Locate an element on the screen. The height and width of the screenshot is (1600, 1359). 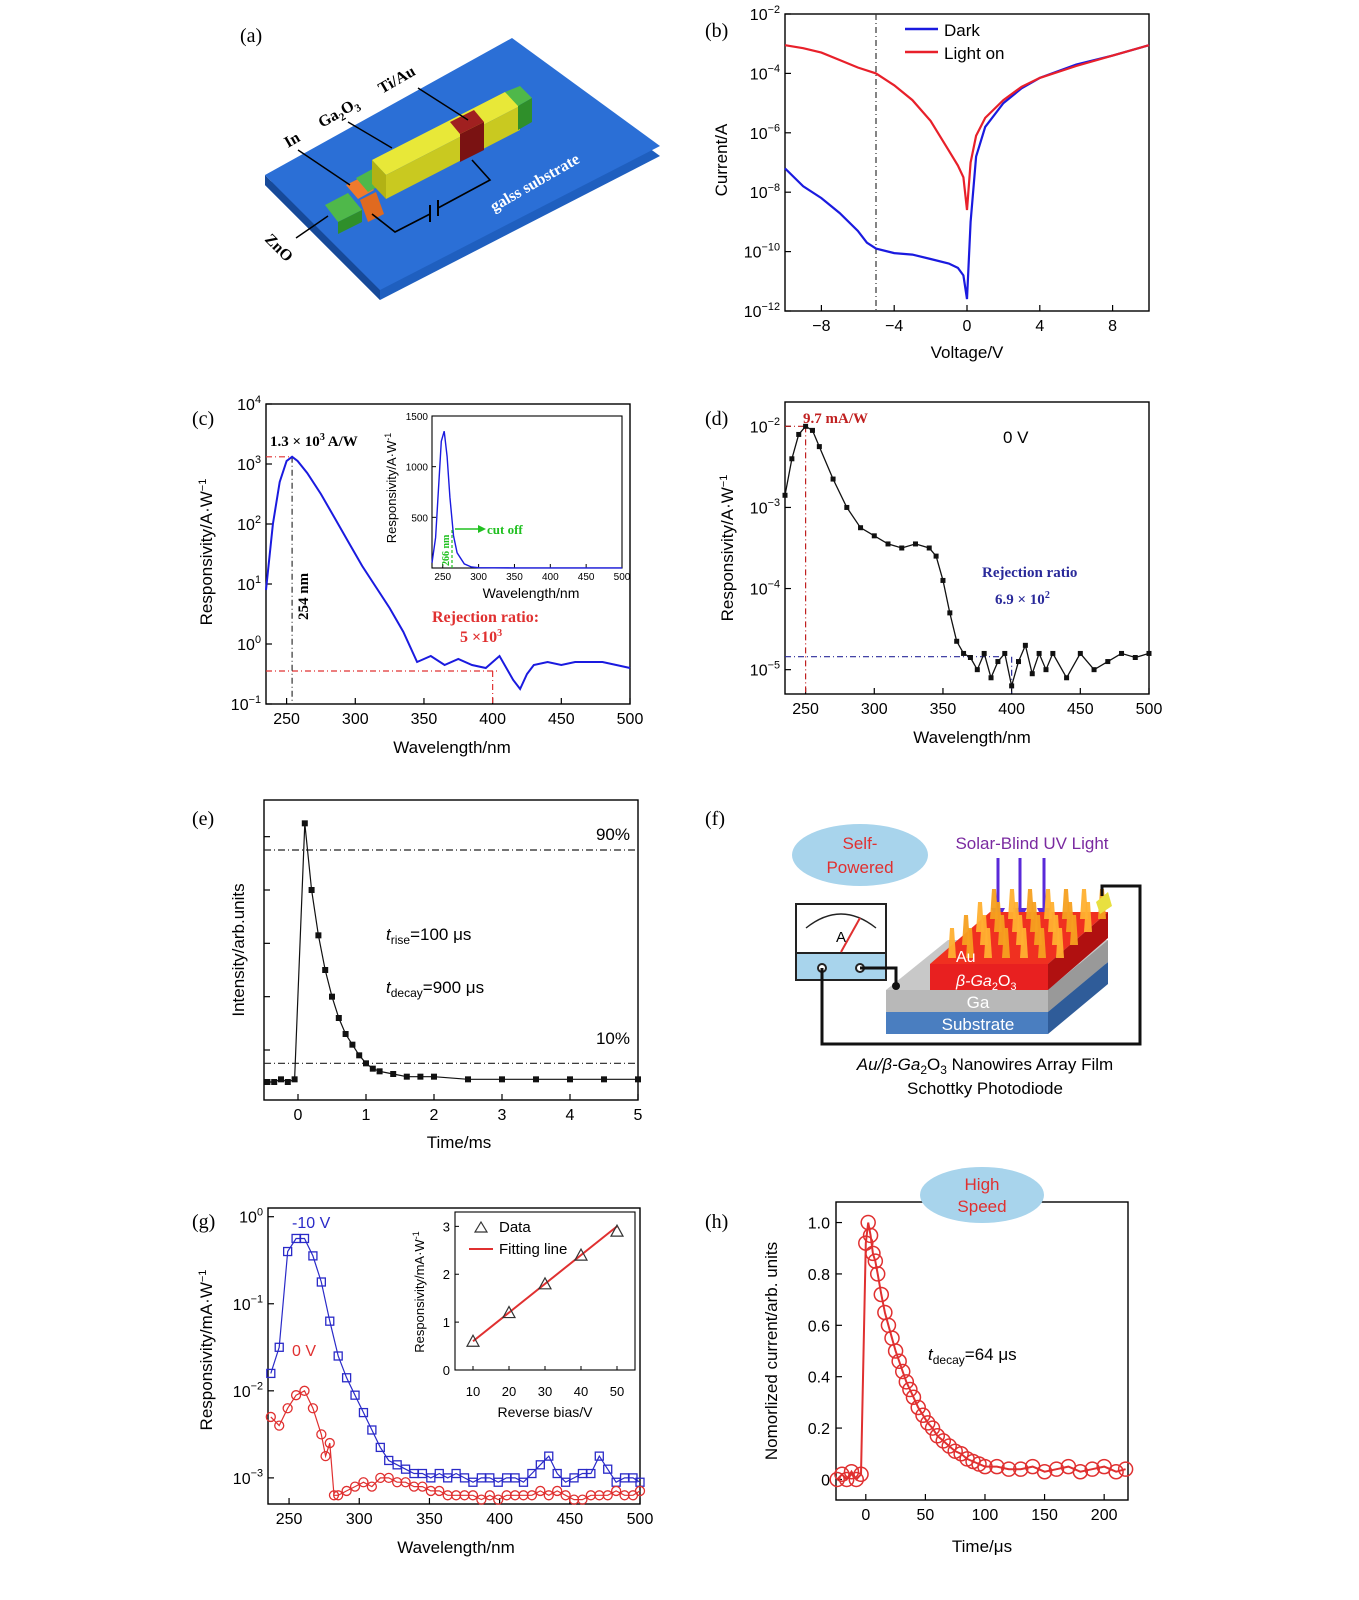
panel-c-peak-label: 1.3 × 103 A/W is located at coordinates (314, 441).